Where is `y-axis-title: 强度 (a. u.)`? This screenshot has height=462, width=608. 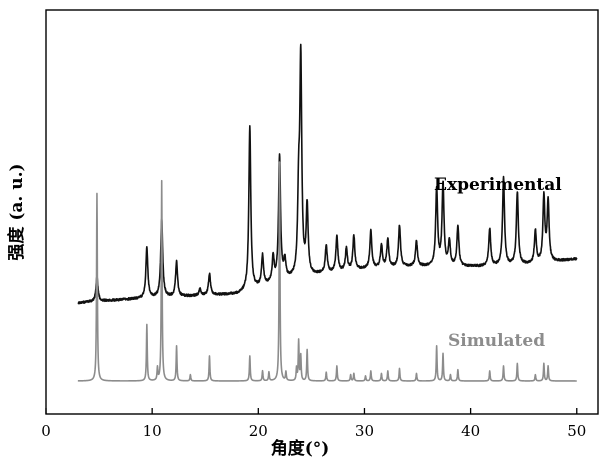
y-axis-title: 强度 (a. u.) is located at coordinates (16, 211).